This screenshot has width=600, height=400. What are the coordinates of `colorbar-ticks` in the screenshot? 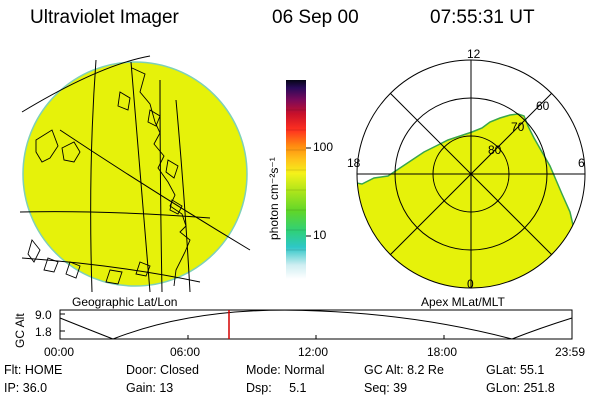 It's located at (308, 192).